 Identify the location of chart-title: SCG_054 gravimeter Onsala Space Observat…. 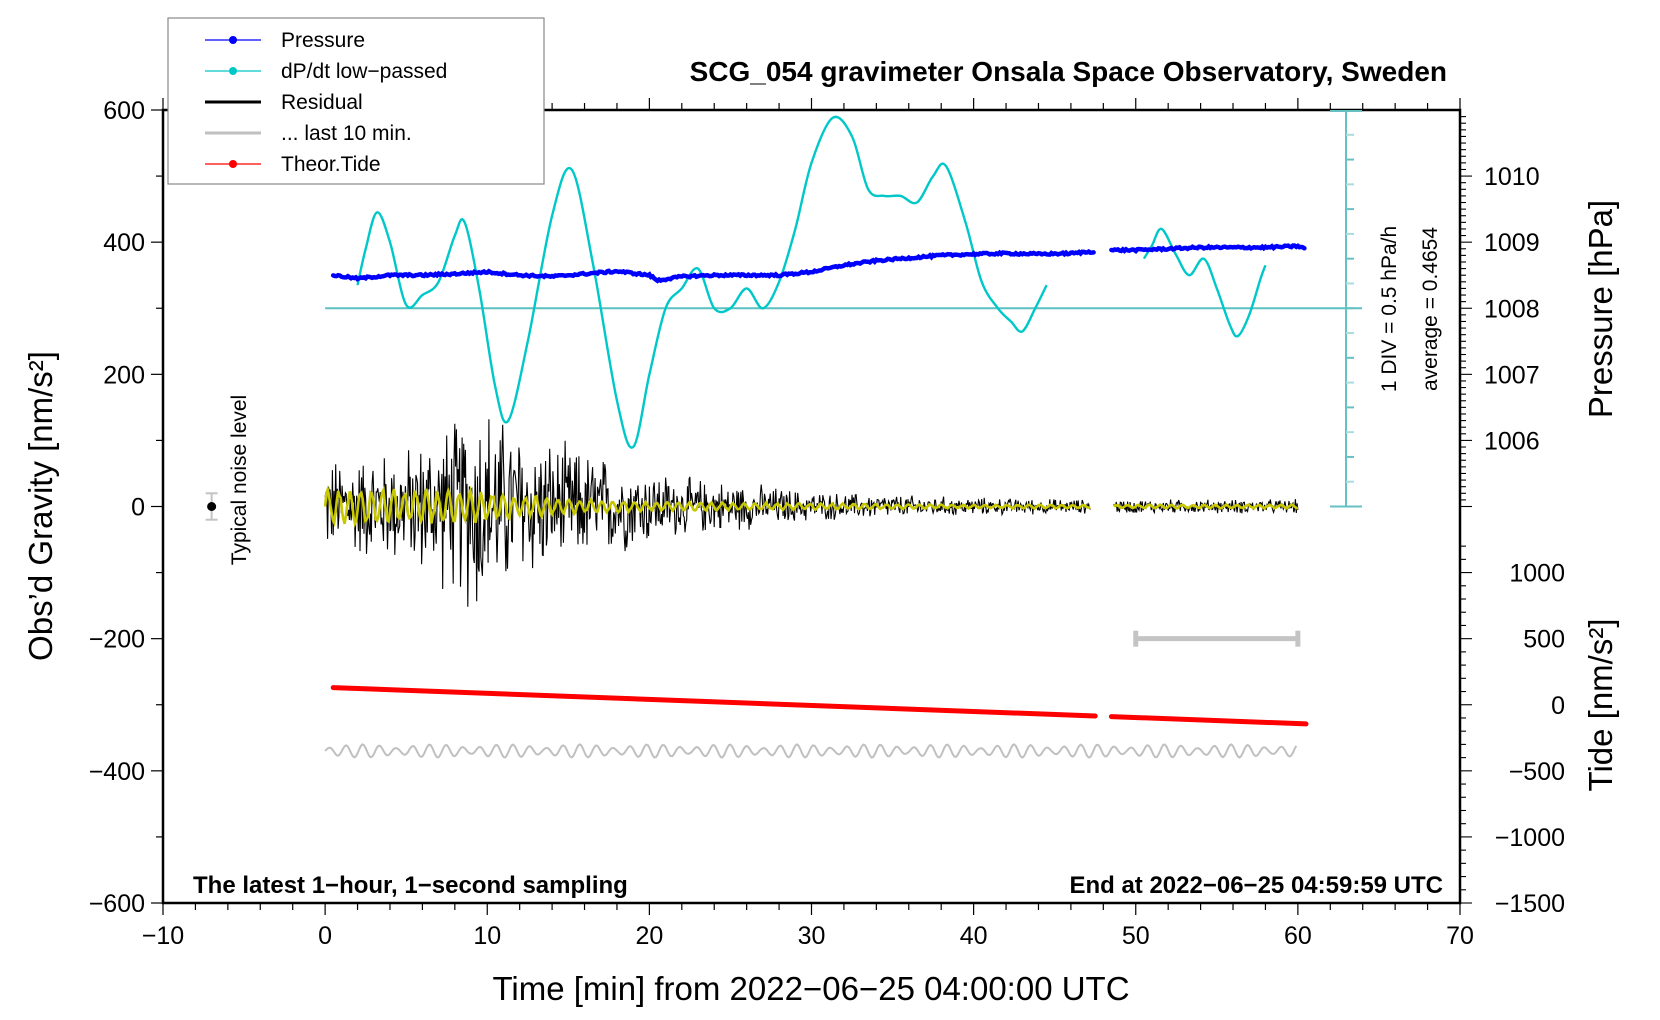
(1068, 71).